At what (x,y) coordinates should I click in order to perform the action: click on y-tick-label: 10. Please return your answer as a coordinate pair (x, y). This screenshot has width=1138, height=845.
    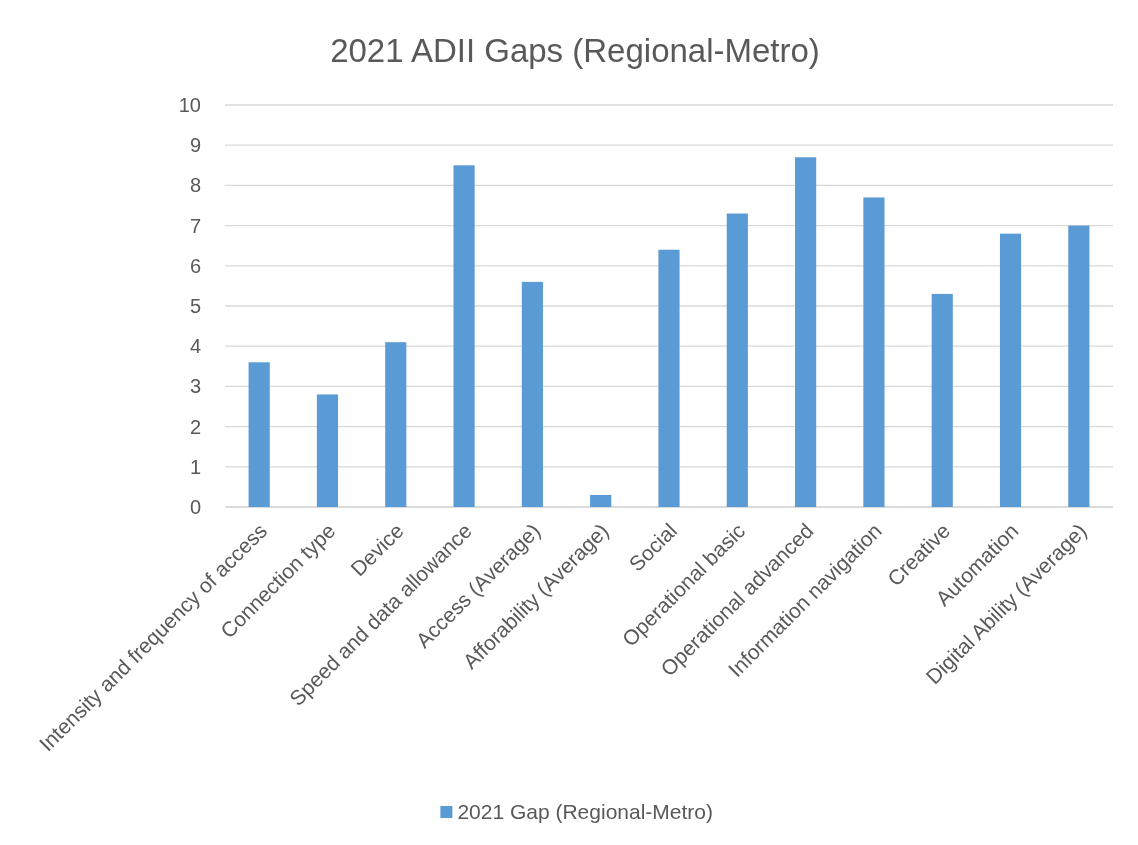
    Looking at the image, I should click on (189, 105).